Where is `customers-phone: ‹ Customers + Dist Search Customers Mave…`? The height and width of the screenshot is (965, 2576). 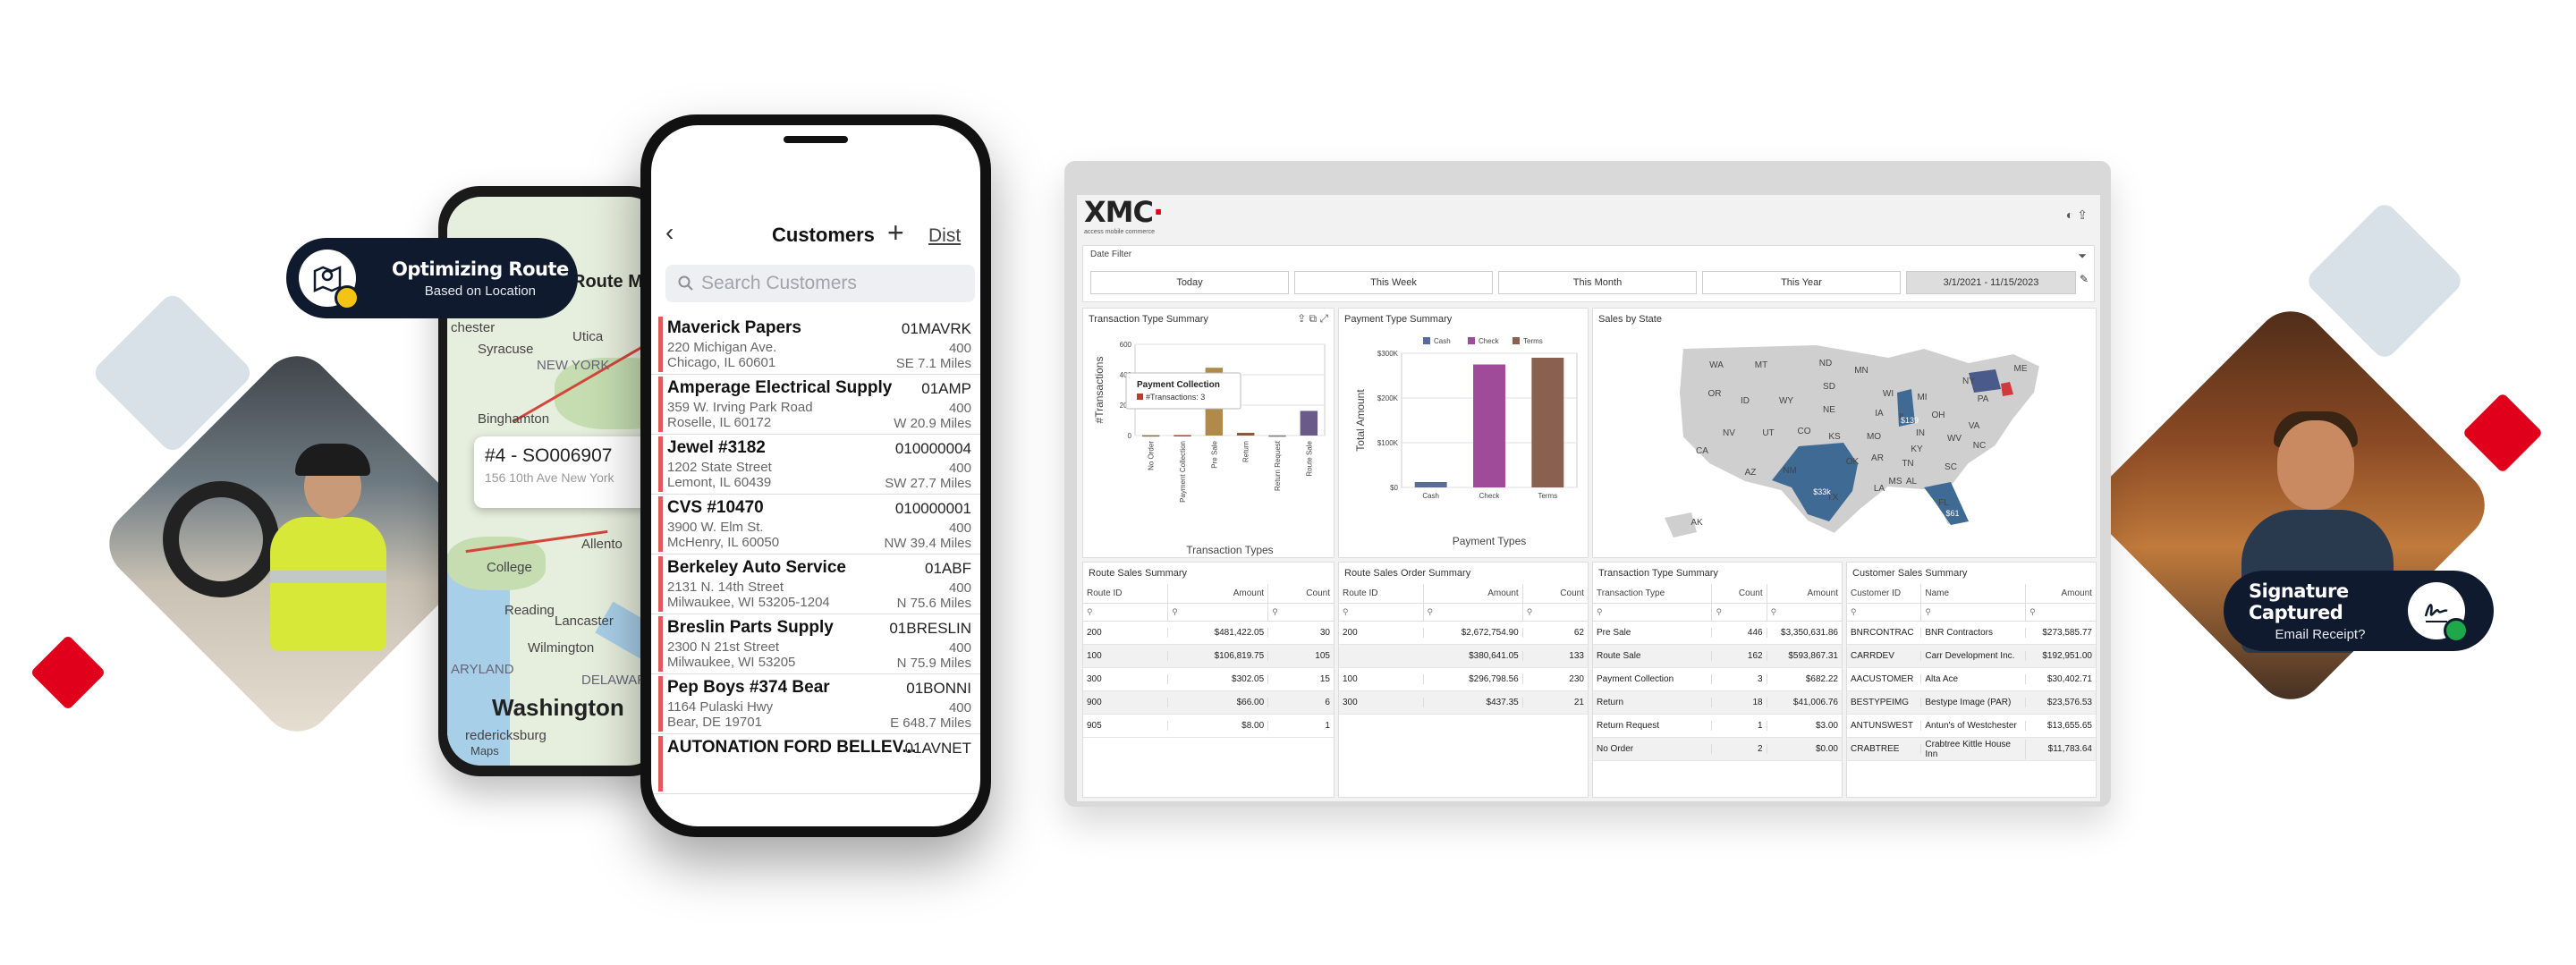 customers-phone: ‹ Customers + Dist Search Customers Mave… is located at coordinates (815, 475).